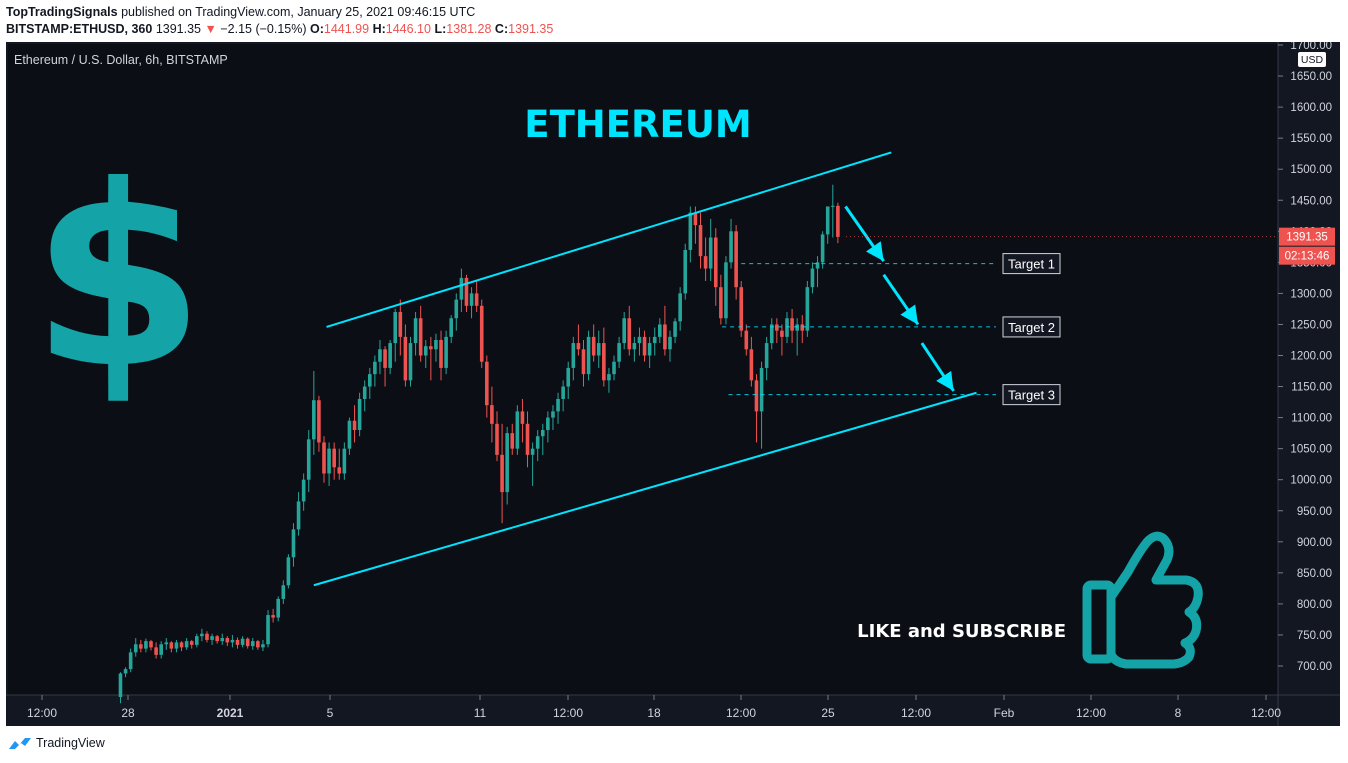 Image resolution: width=1348 pixels, height=763 pixels. I want to click on target-label: Target 1, so click(1031, 264).